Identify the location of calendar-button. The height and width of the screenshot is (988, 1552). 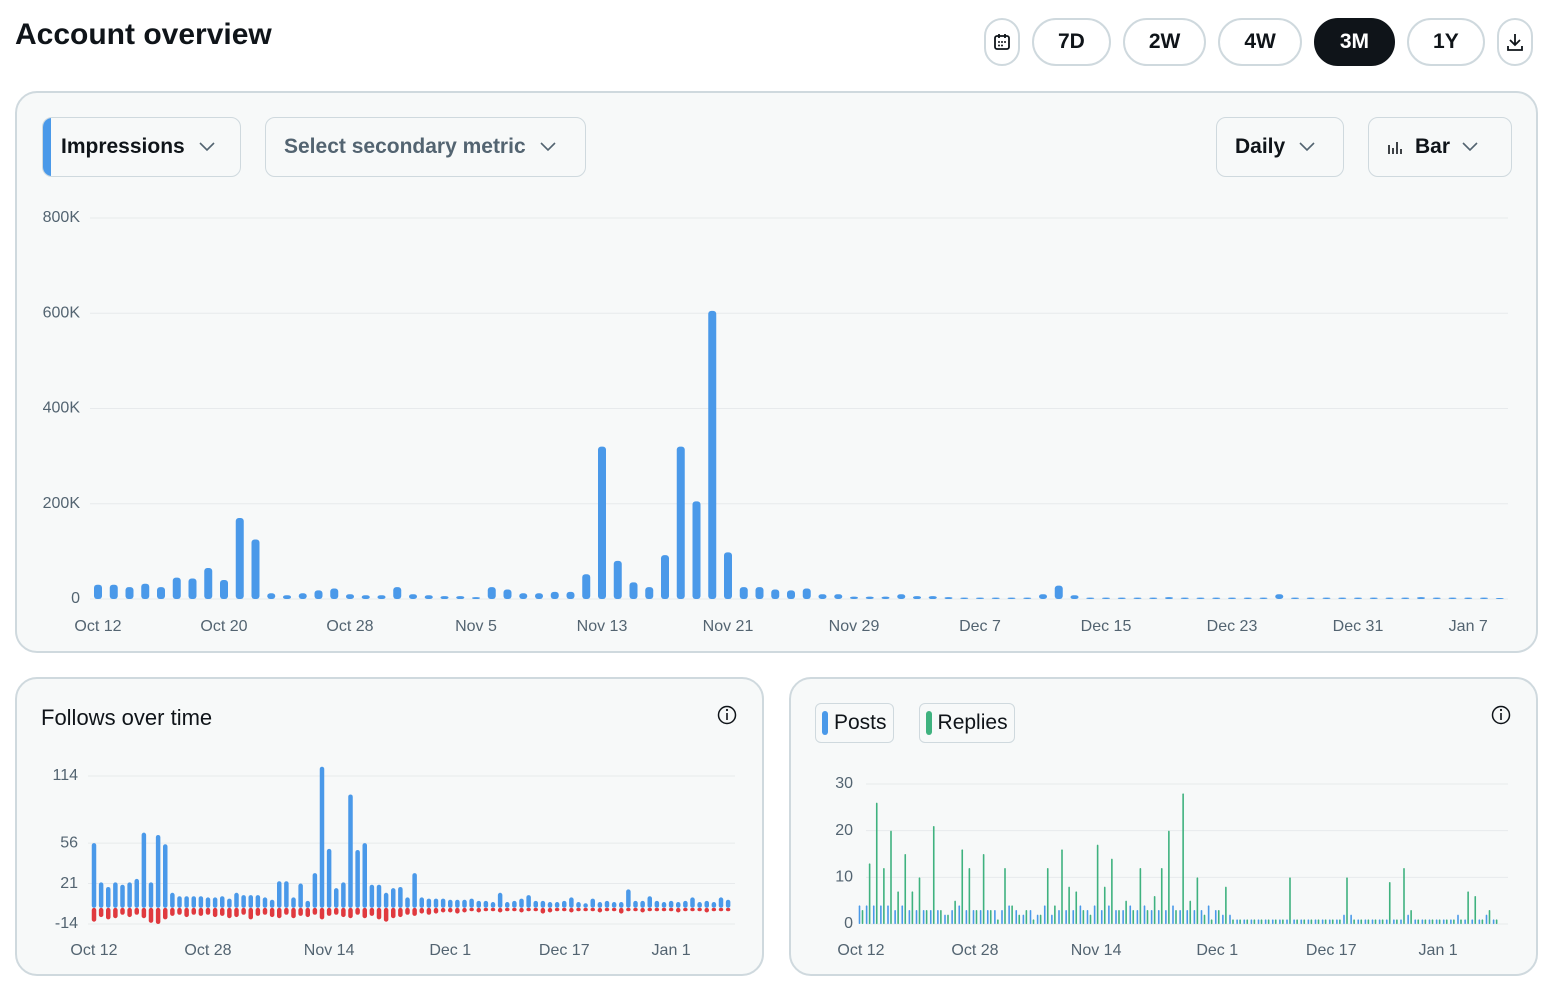
(1002, 42).